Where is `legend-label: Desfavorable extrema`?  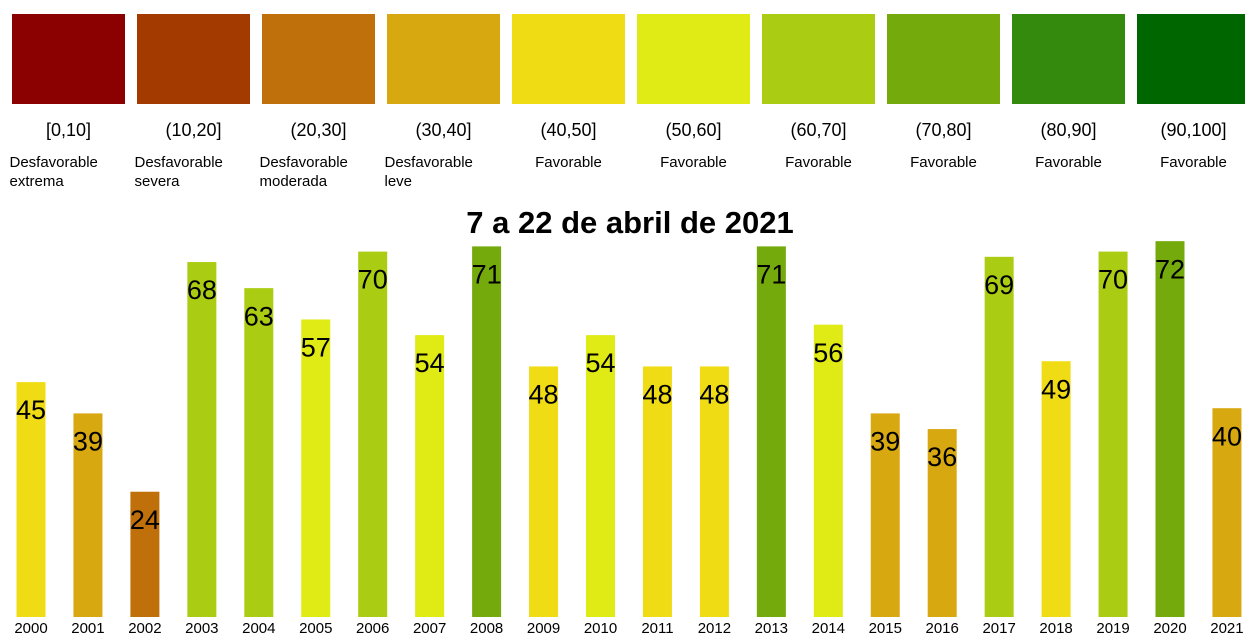 legend-label: Desfavorable extrema is located at coordinates (53, 172).